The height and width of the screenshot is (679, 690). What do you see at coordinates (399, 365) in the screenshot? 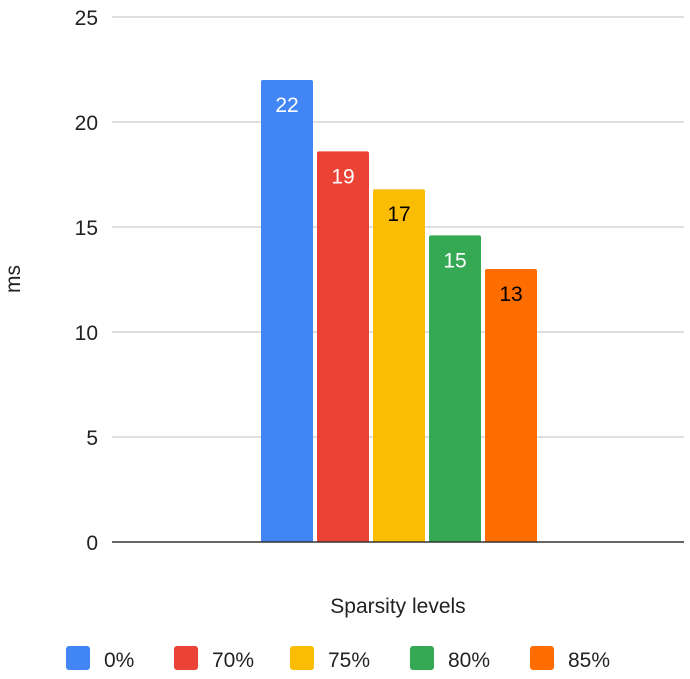
I see `bar-75pct` at bounding box center [399, 365].